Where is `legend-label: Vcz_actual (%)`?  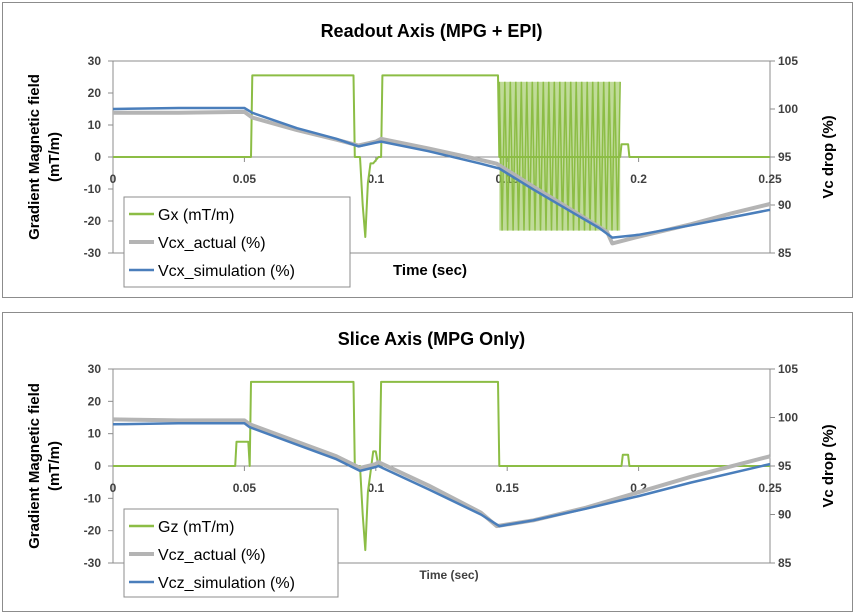
legend-label: Vcz_actual (%) is located at coordinates (212, 555).